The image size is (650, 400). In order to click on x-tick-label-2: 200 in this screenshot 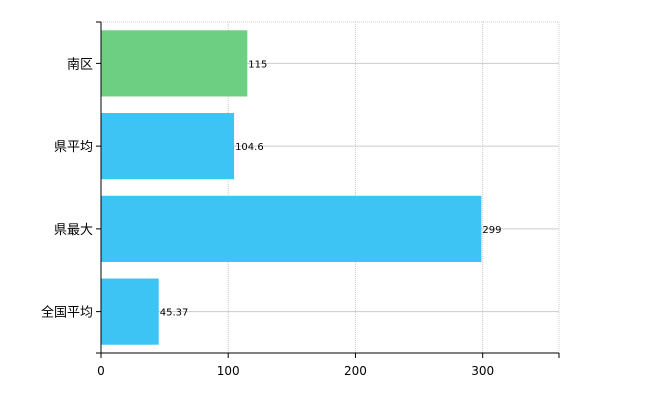, I will do `click(355, 371)`.